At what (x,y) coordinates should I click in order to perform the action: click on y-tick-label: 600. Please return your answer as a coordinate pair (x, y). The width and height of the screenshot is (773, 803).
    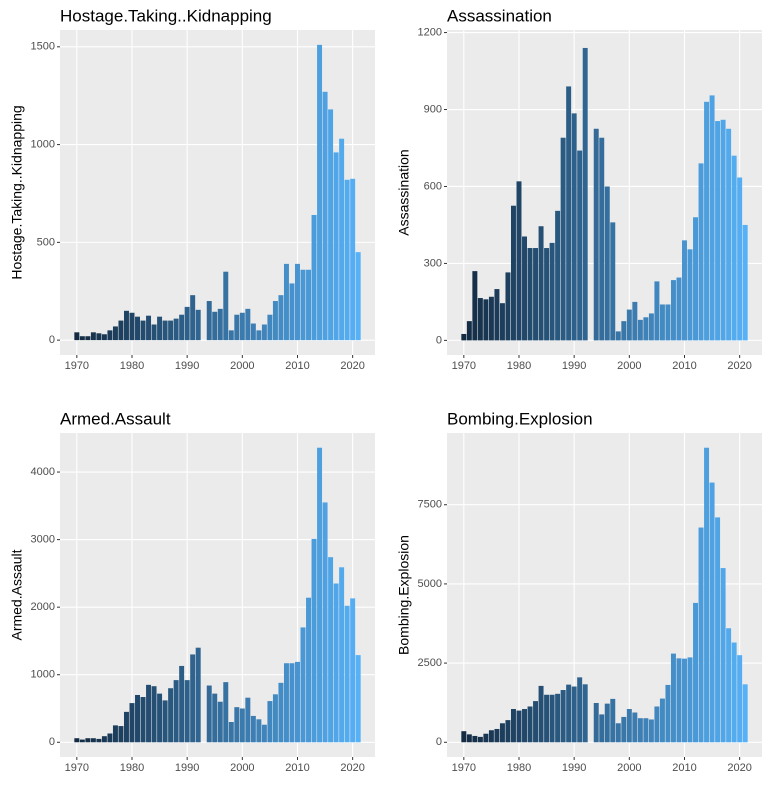
    Looking at the image, I should click on (433, 186).